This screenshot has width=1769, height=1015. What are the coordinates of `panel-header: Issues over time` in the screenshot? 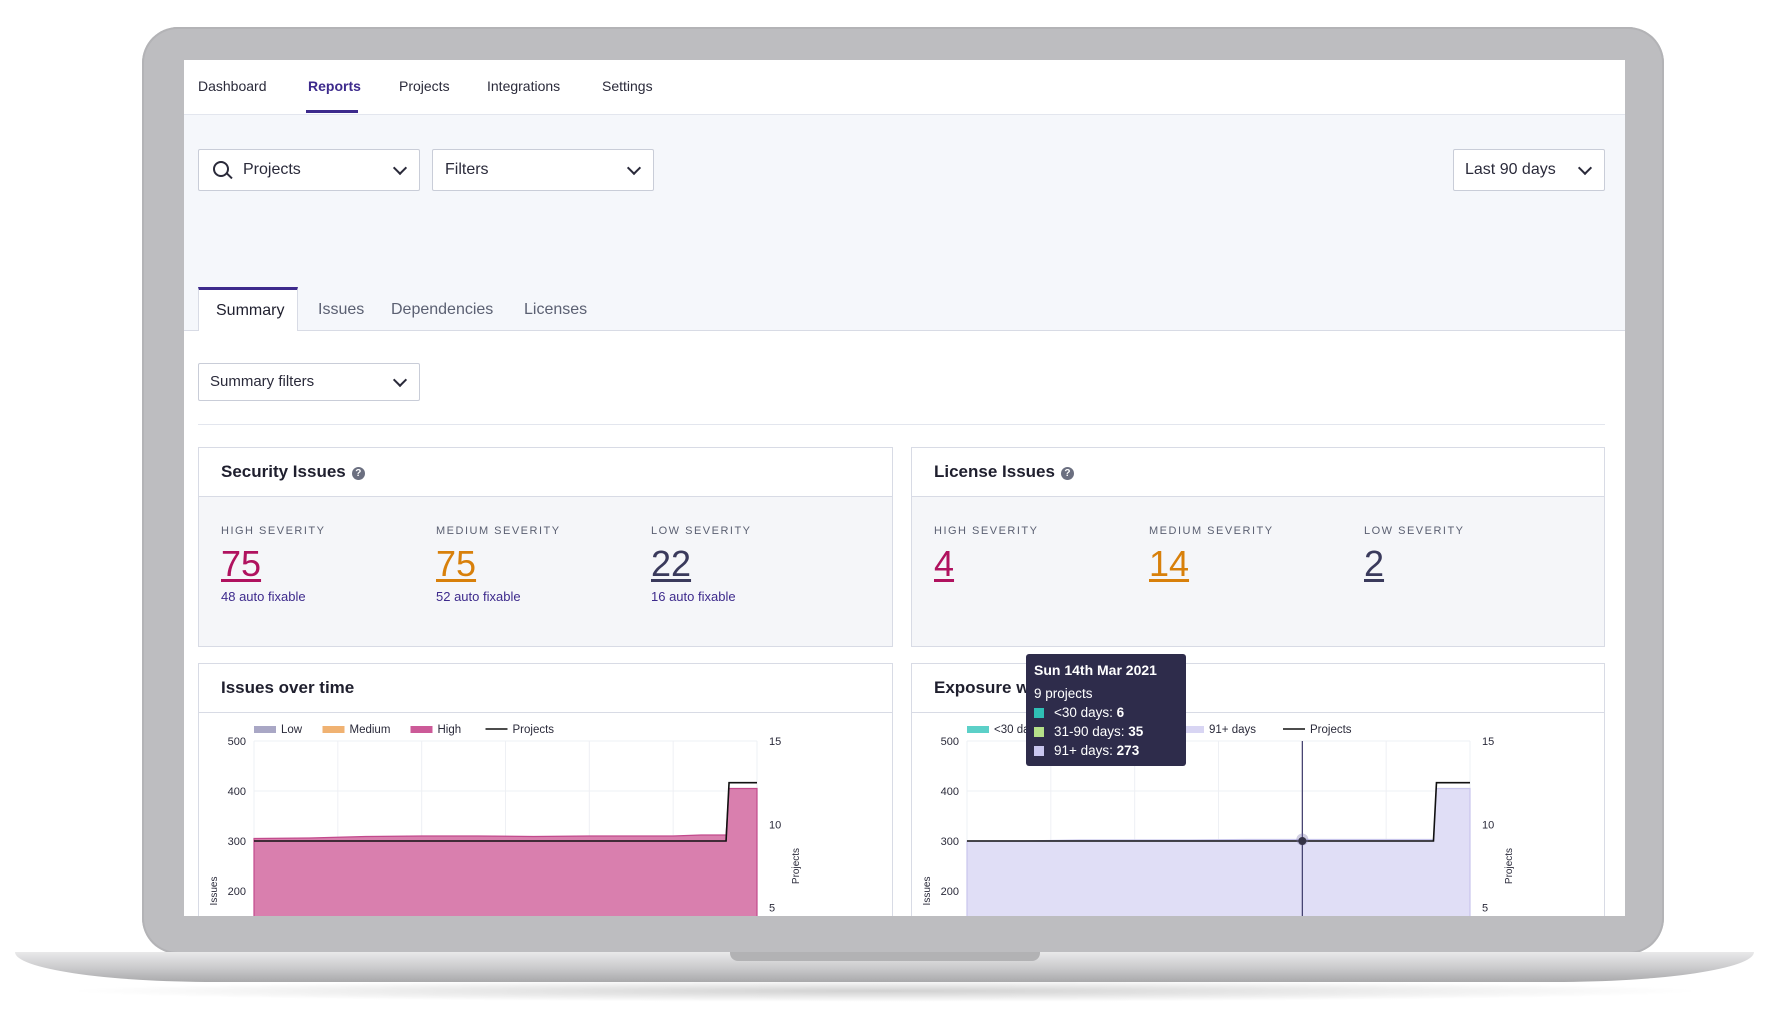 It's located at (545, 688).